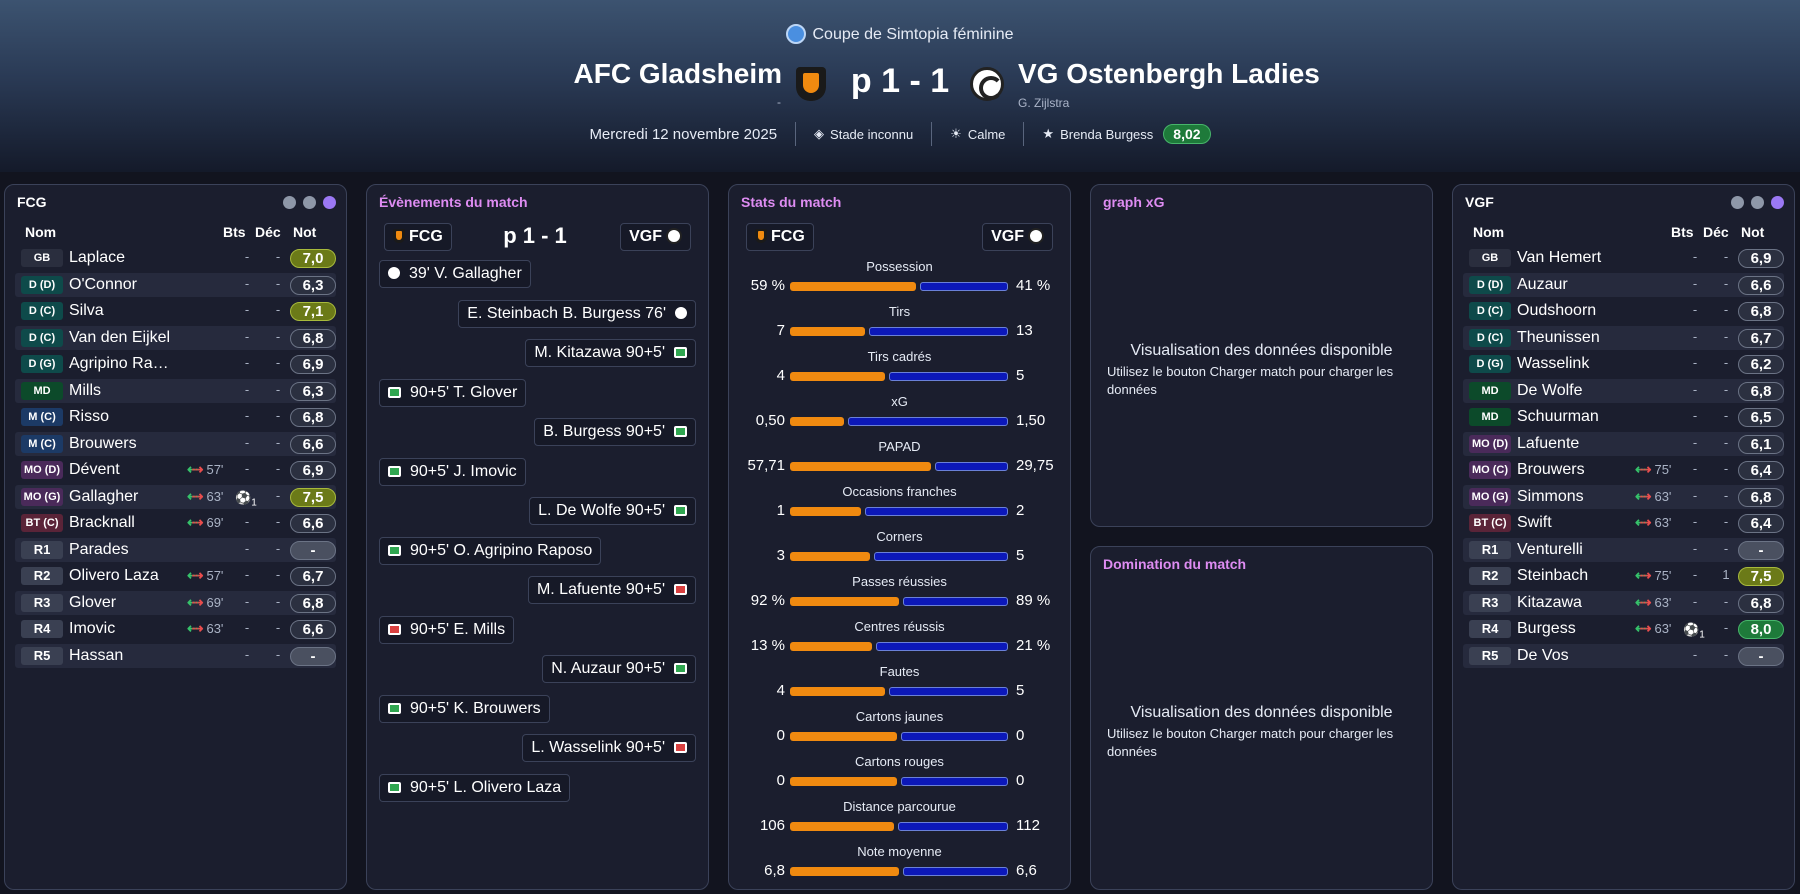 The height and width of the screenshot is (894, 1800). Describe the element at coordinates (677, 73) in the screenshot. I see `home-team-name: AFC Gladsheim` at that location.